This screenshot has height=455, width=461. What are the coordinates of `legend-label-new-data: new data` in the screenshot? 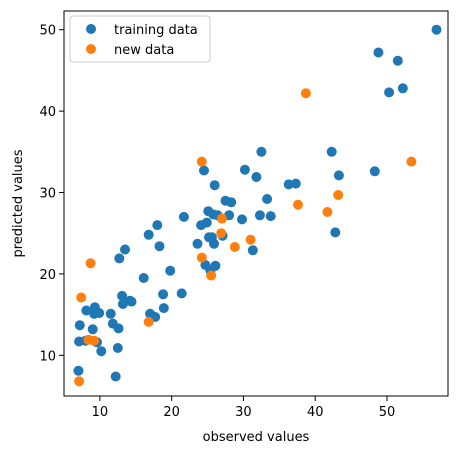 It's located at (144, 50).